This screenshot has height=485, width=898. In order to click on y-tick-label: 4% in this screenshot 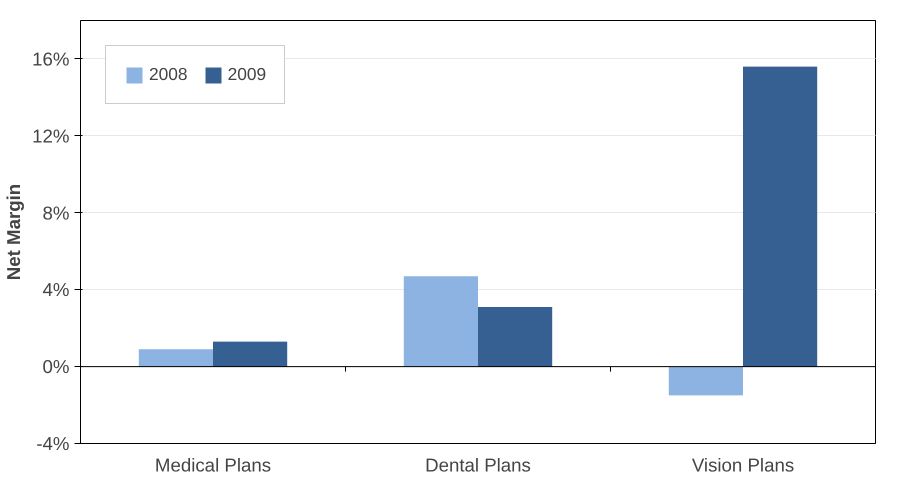, I will do `click(56, 289)`.